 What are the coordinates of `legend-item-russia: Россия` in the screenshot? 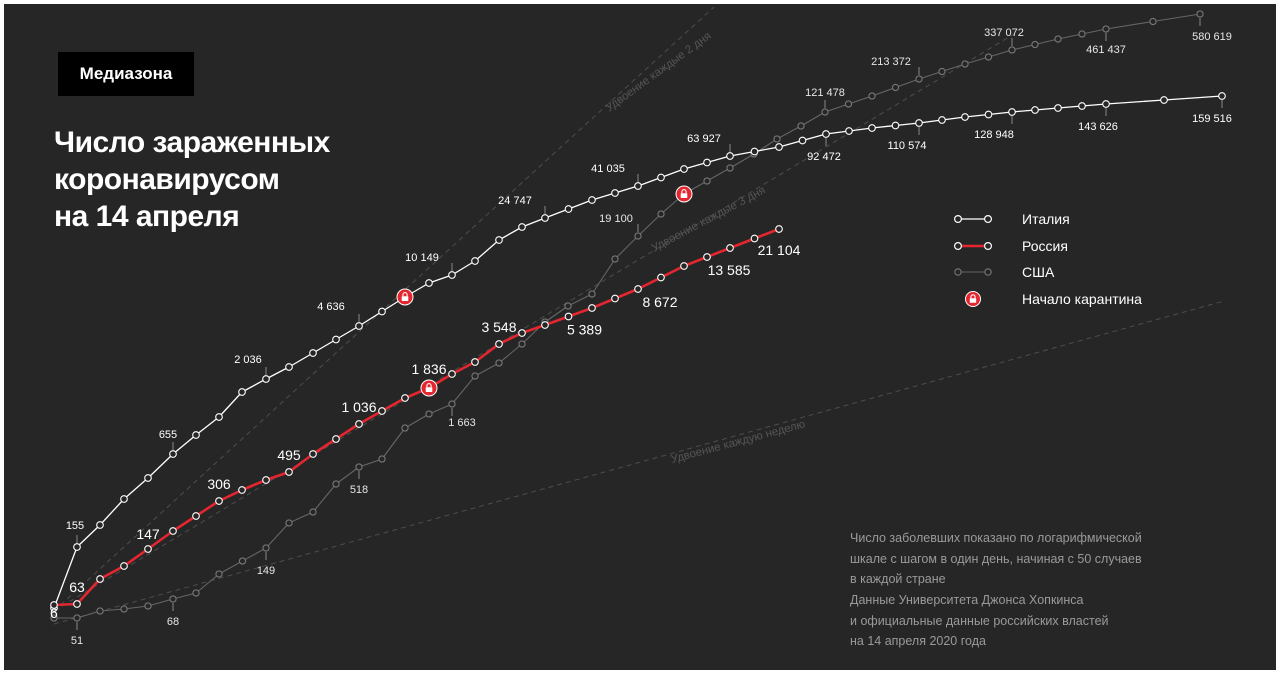 It's located at (1048, 246).